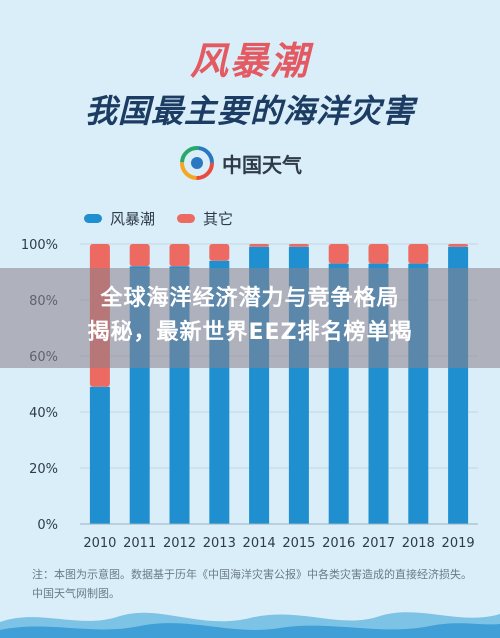 The image size is (500, 638). What do you see at coordinates (219, 543) in the screenshot?
I see `x-tick-label: 2013` at bounding box center [219, 543].